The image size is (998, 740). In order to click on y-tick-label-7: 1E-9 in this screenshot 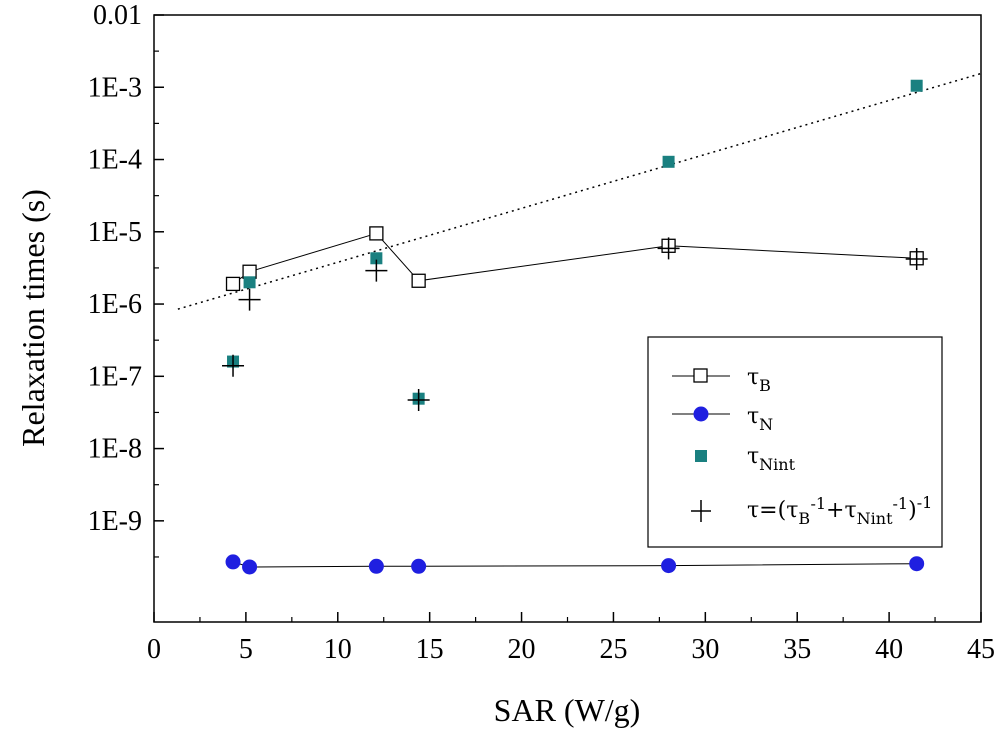, I will do `click(115, 521)`.